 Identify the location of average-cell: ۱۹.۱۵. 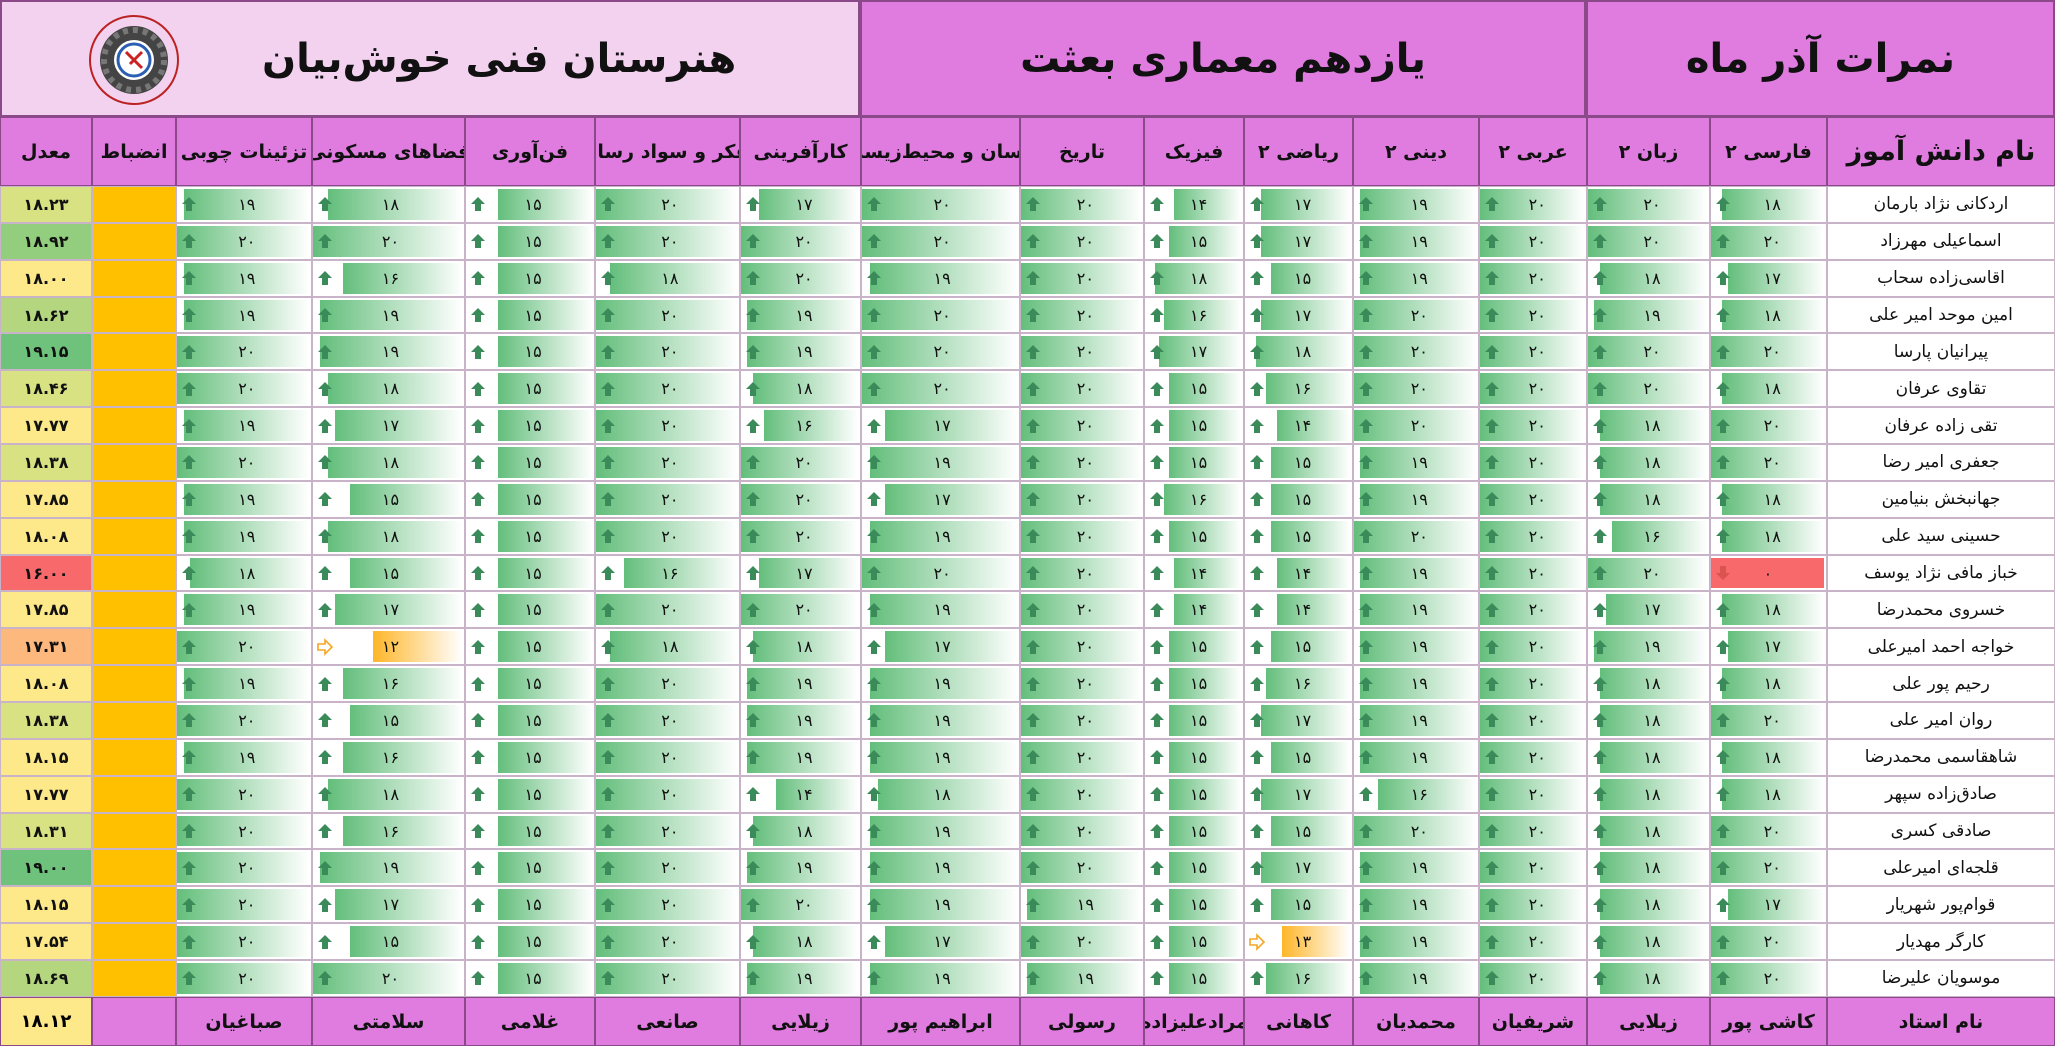
(46, 352).